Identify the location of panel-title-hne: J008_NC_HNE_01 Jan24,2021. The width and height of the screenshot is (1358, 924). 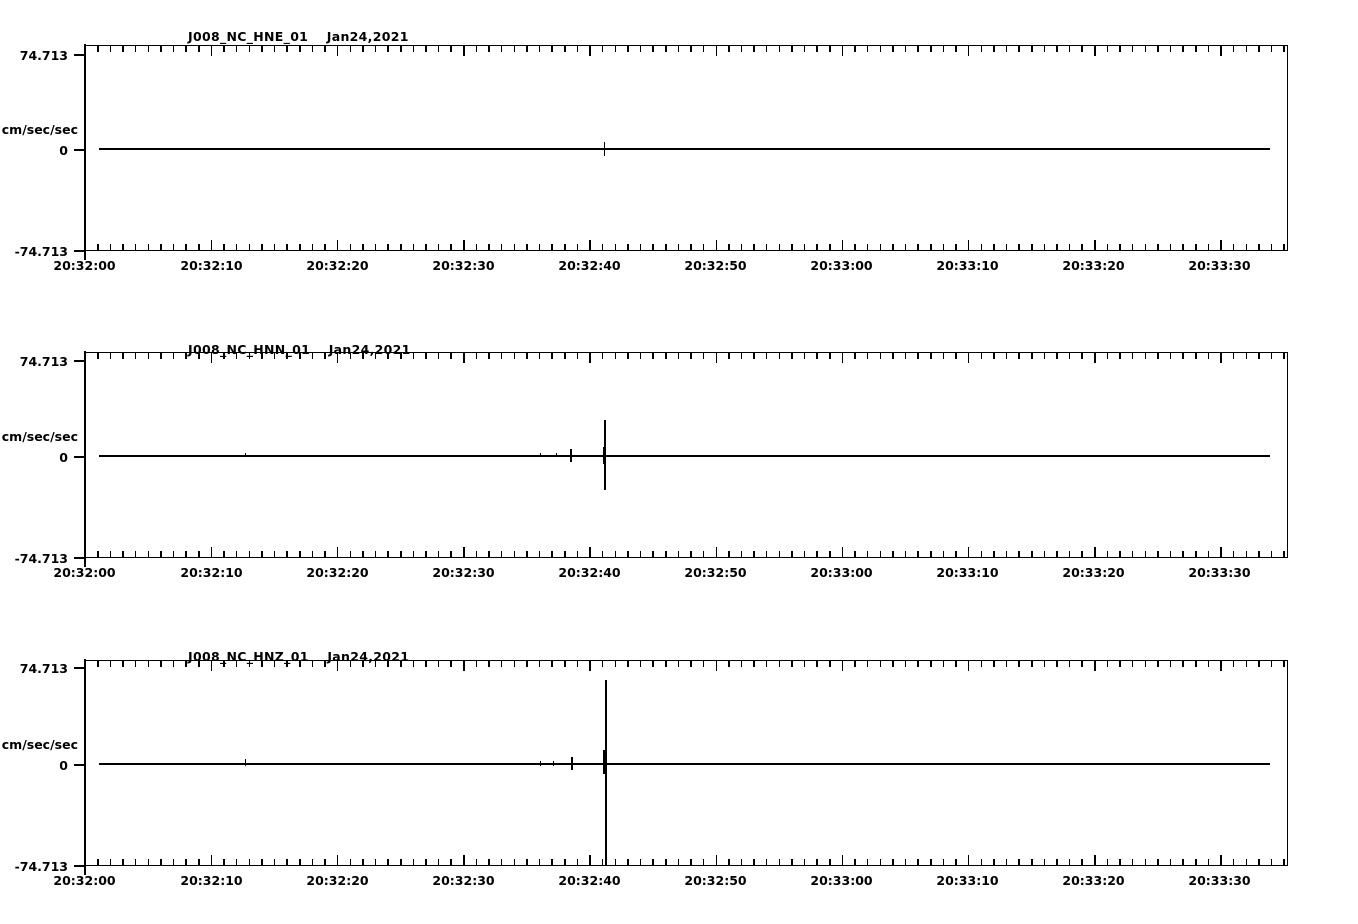
(298, 36).